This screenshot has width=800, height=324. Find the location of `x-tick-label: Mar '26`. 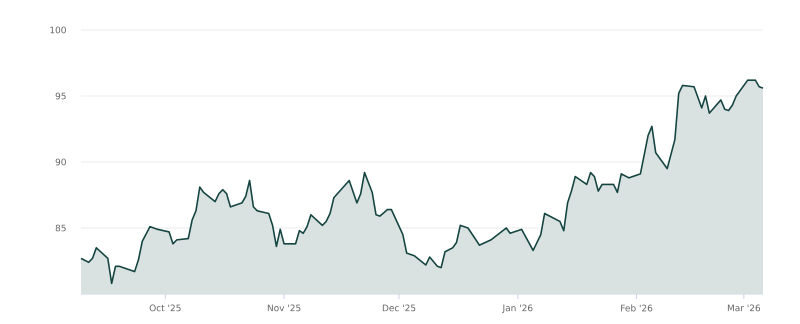

x-tick-label: Mar '26 is located at coordinates (744, 308).